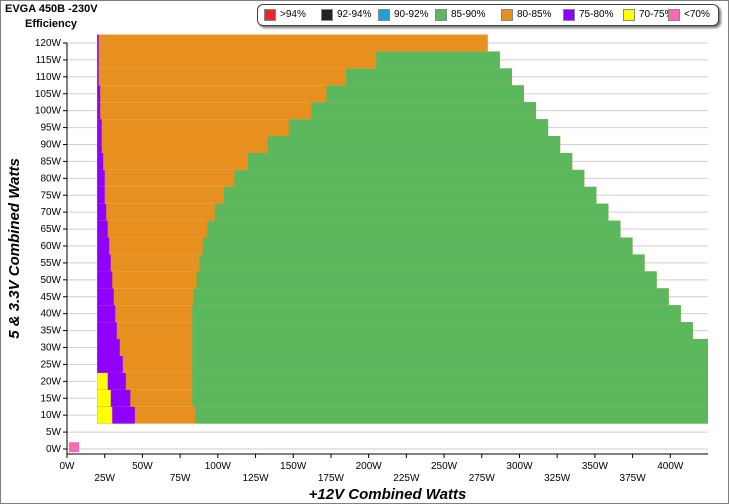 Image resolution: width=729 pixels, height=504 pixels. What do you see at coordinates (51, 9) in the screenshot?
I see `chart-title: EVGA 450B -230V` at bounding box center [51, 9].